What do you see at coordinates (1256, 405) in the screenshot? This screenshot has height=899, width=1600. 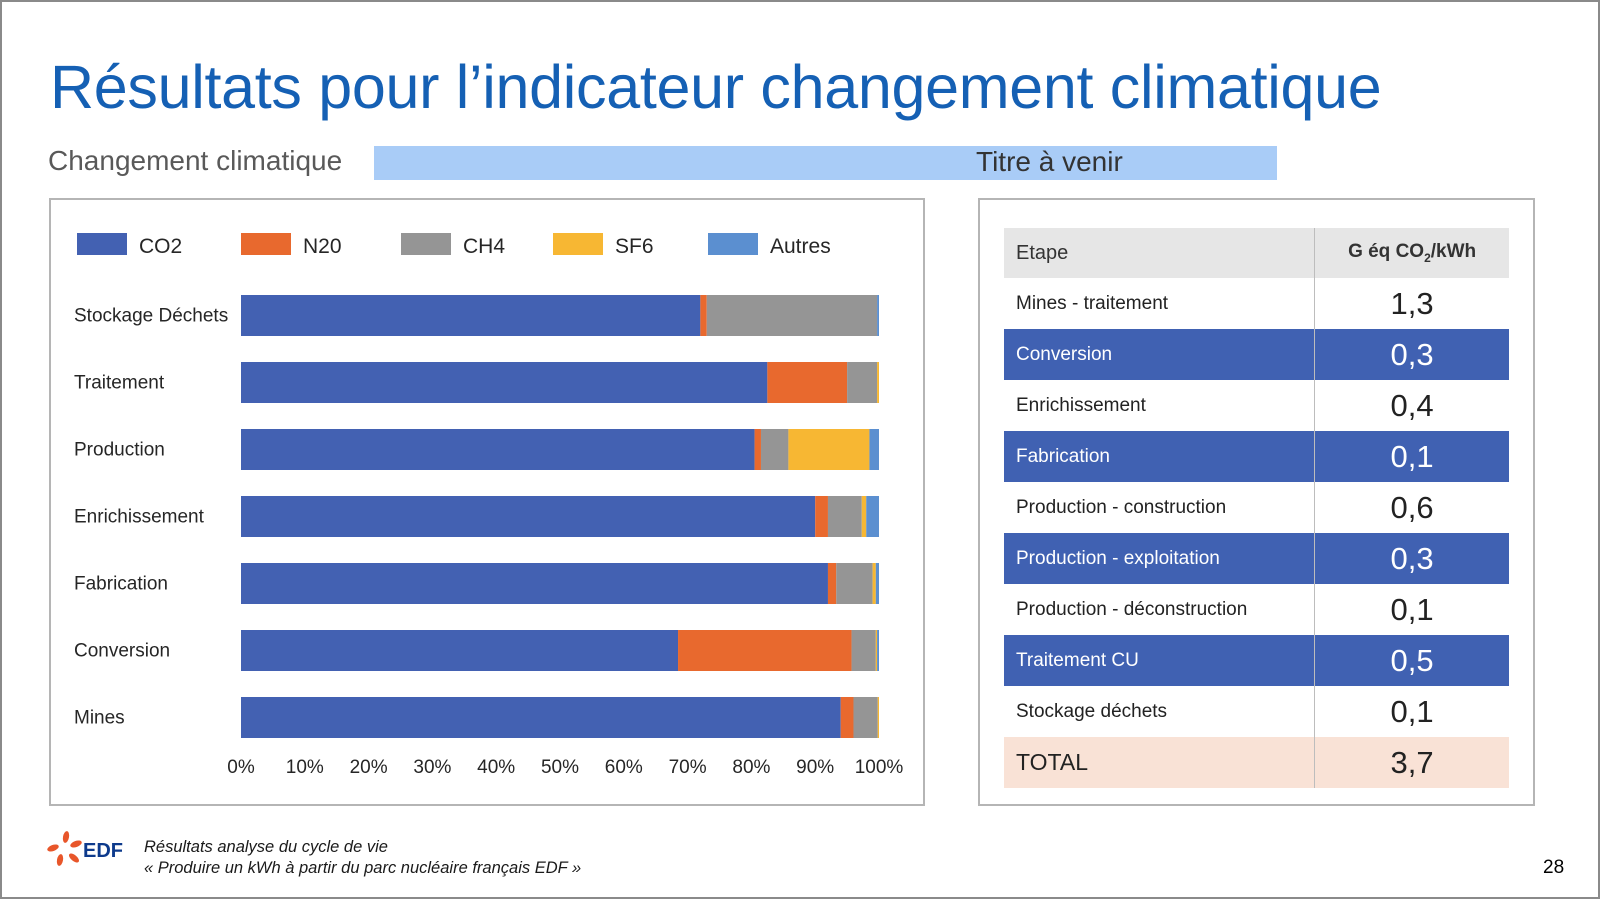 I see `table-row: Enrichissement 0,4` at bounding box center [1256, 405].